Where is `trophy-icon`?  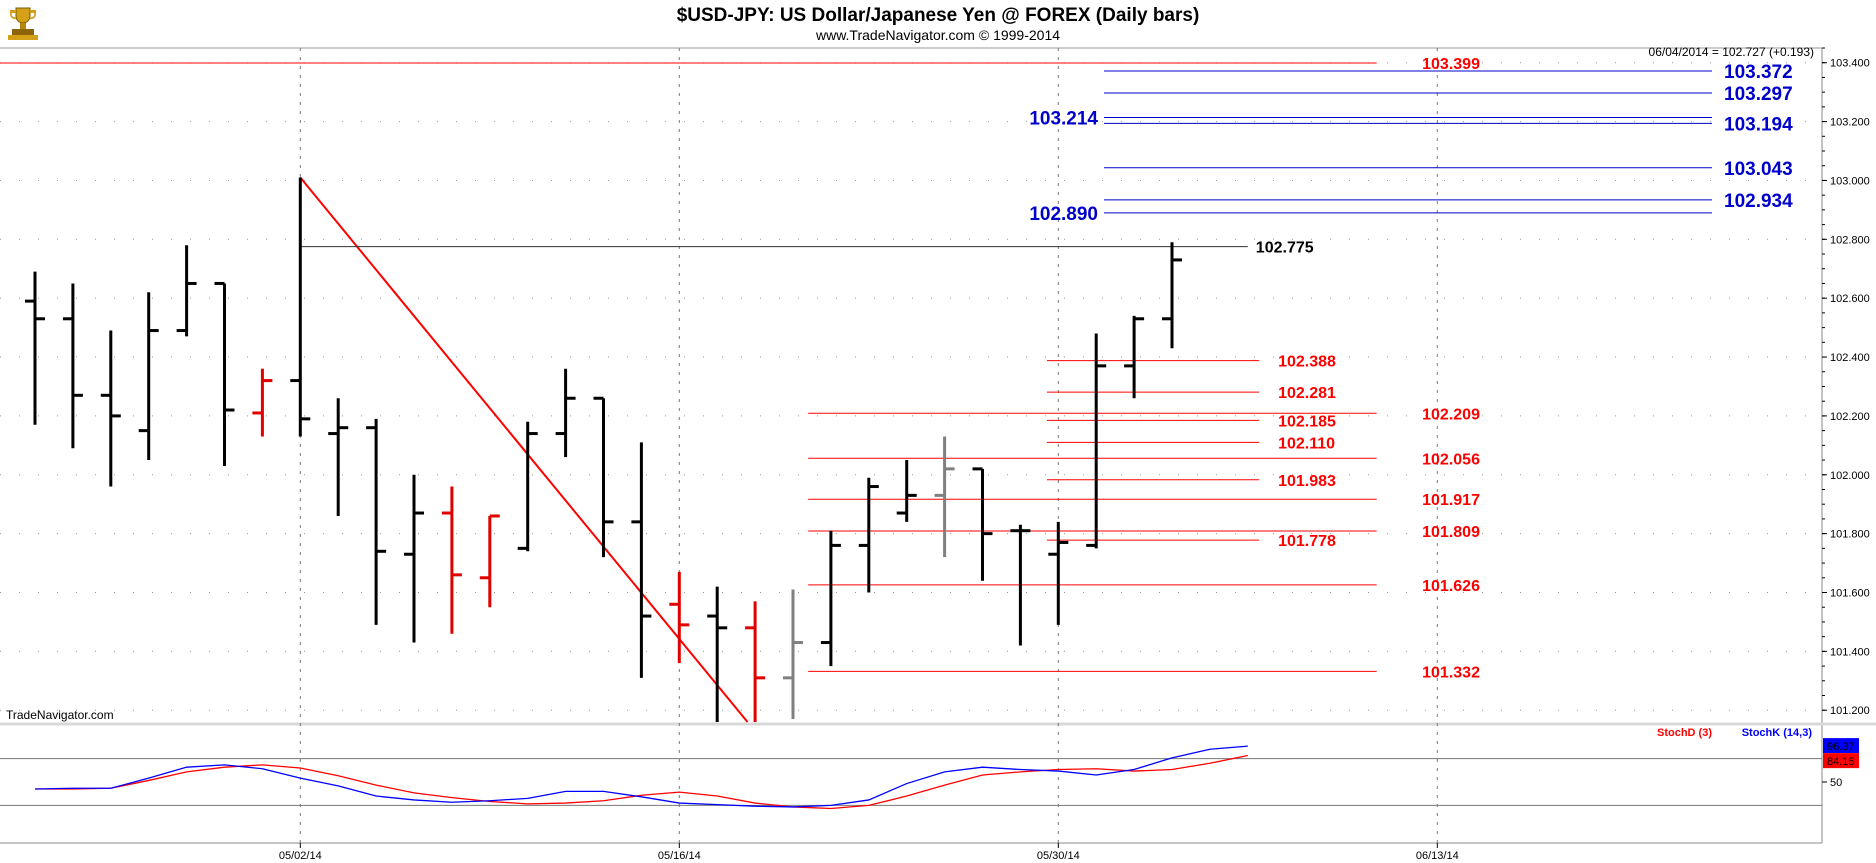 trophy-icon is located at coordinates (23, 23).